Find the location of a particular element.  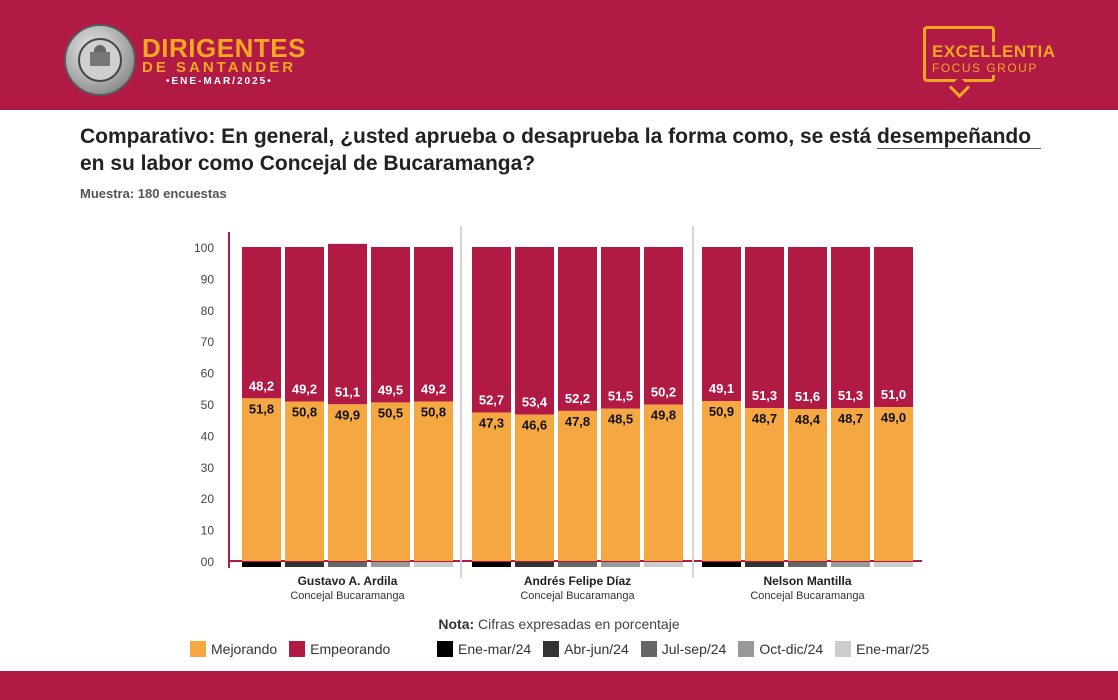

legend-swatch-empeorando is located at coordinates (297, 649).